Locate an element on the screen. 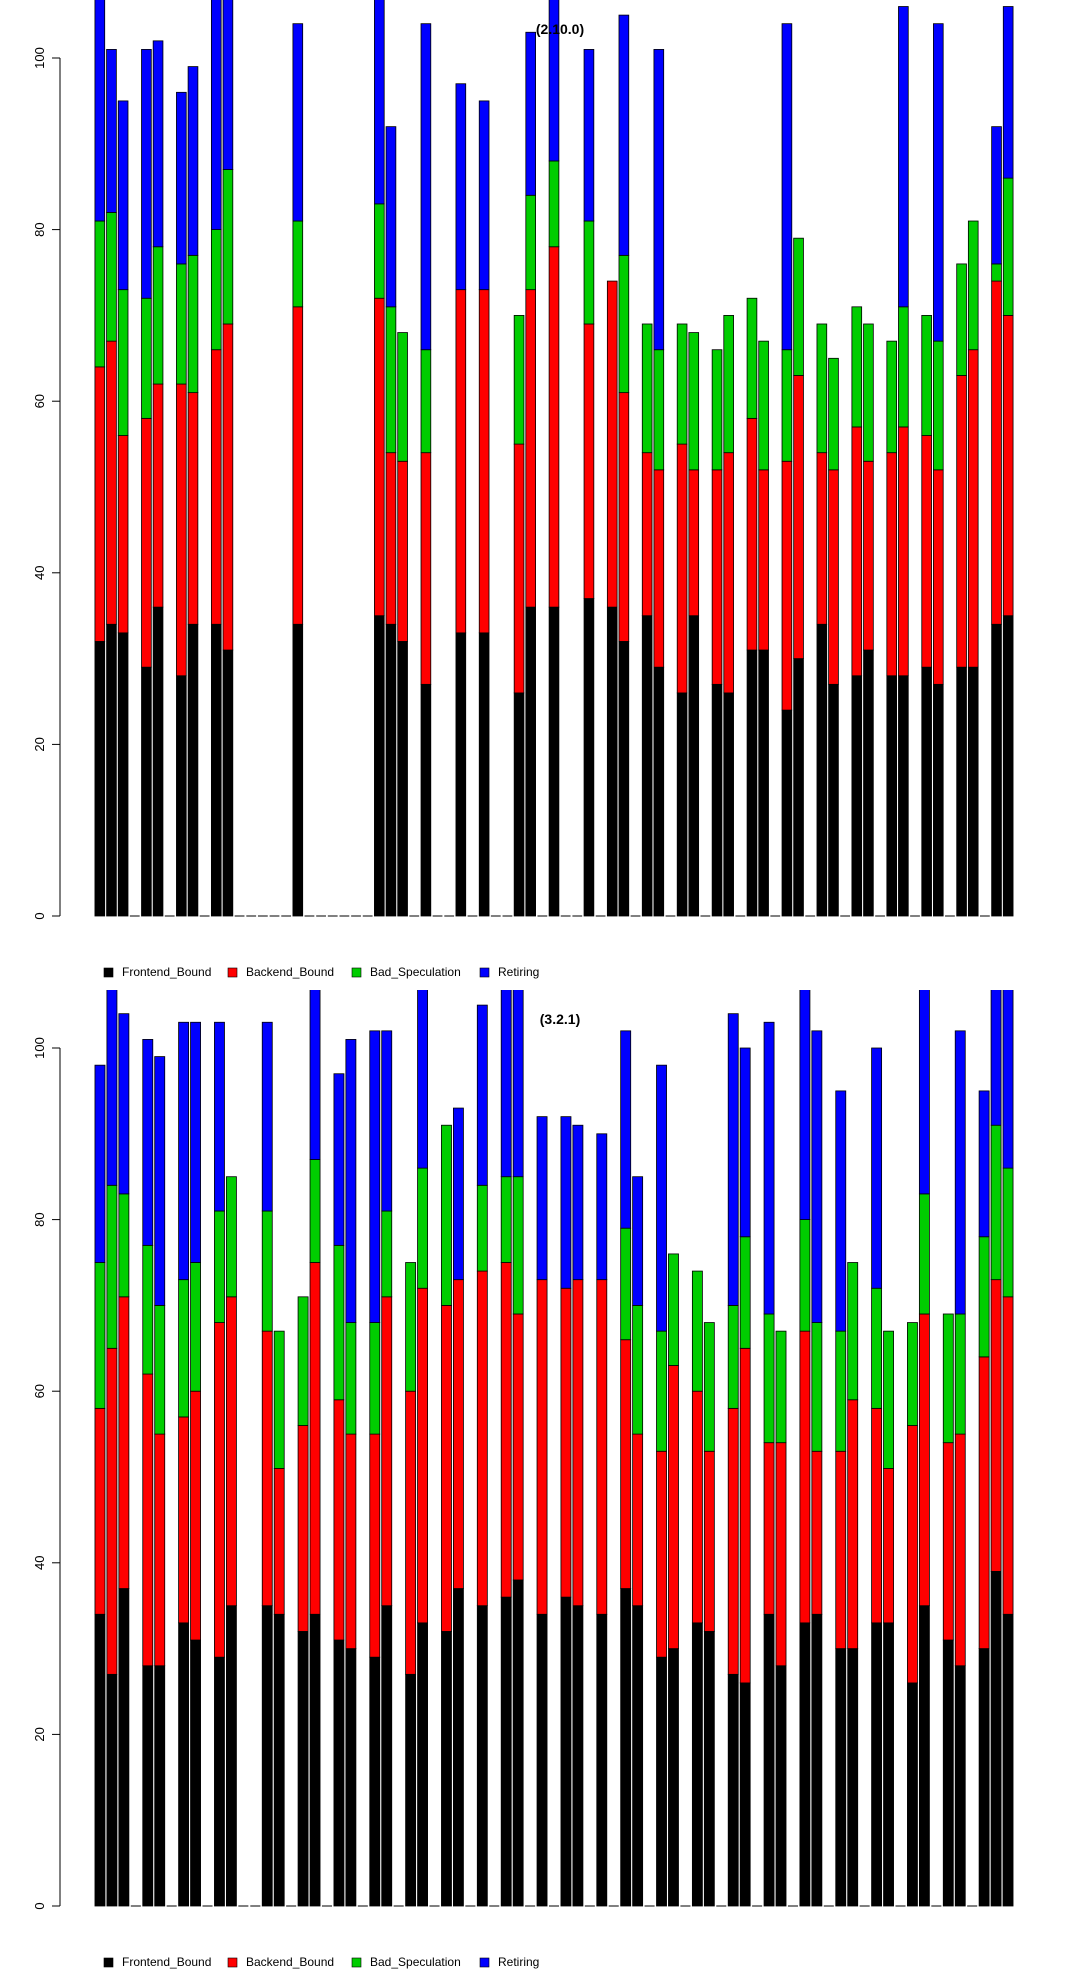 The image size is (1080, 1980). y-tick-label: 60 is located at coordinates (39, 401).